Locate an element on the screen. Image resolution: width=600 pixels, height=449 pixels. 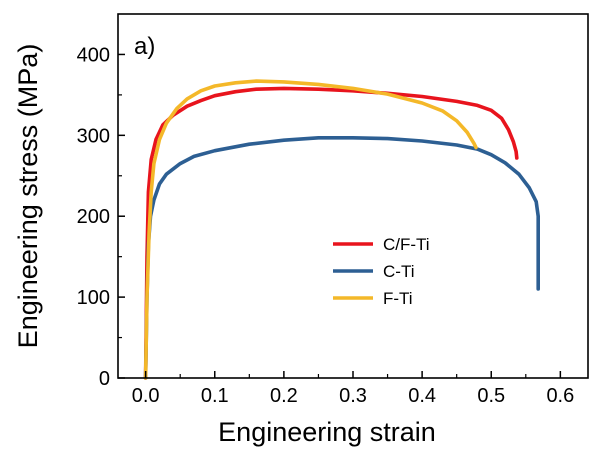
panel-label: a) is located at coordinates (144, 46).